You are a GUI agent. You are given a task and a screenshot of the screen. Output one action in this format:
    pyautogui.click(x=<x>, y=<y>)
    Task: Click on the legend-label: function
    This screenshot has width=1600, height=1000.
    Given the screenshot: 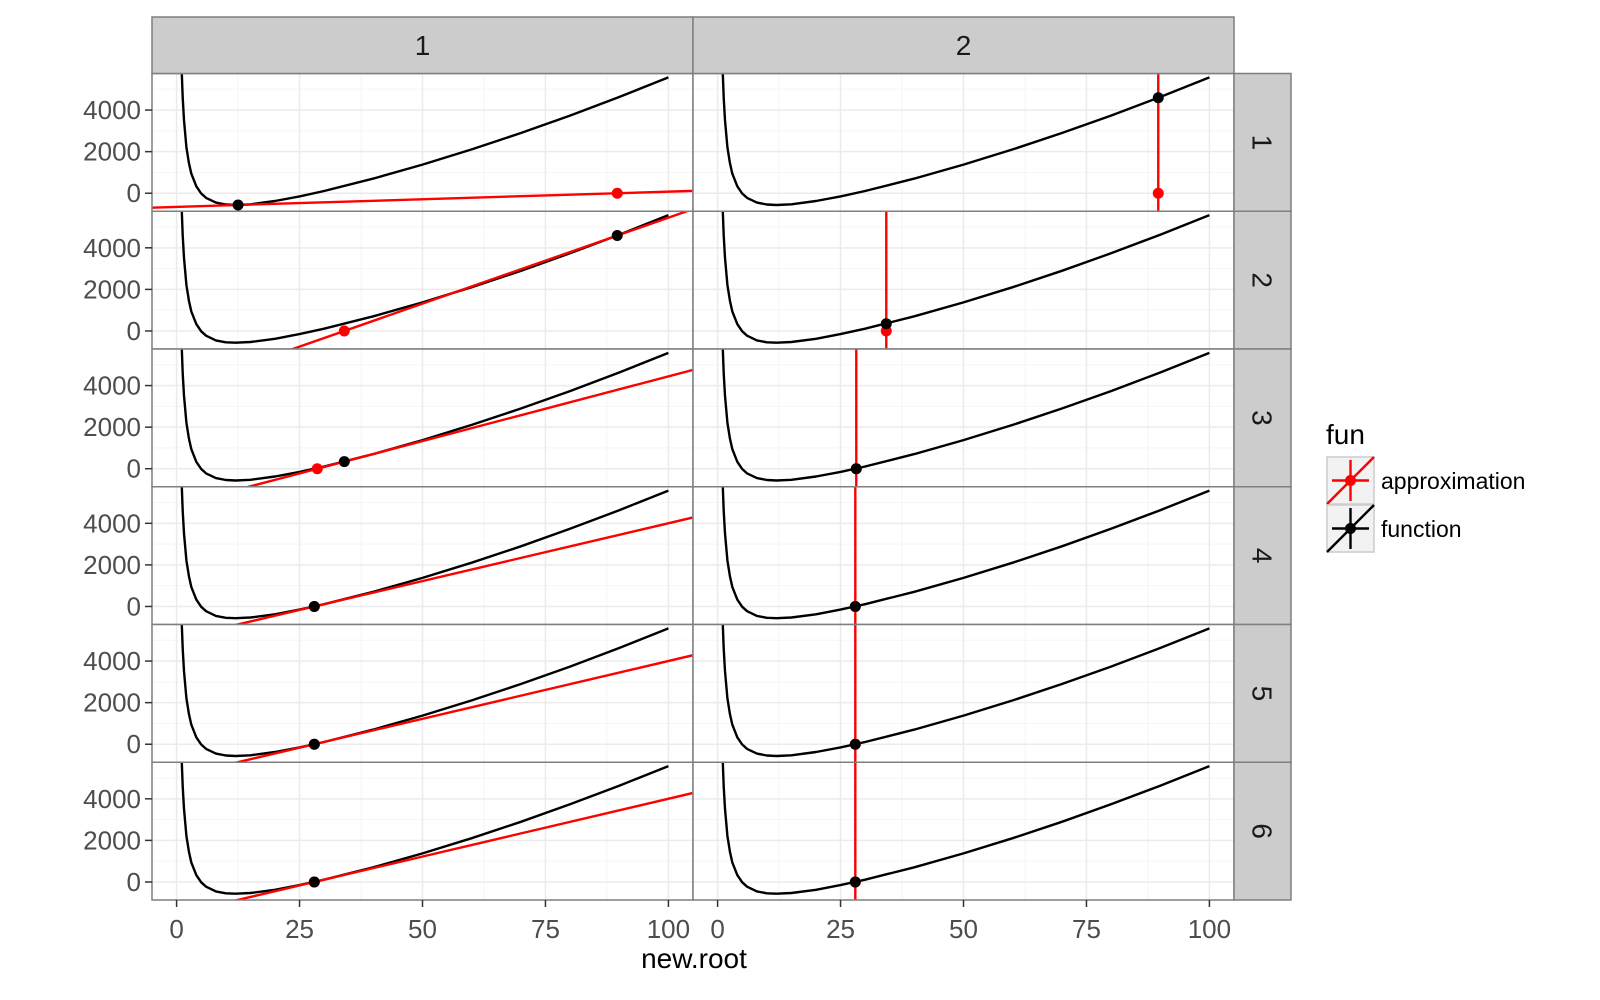 What is the action you would take?
    pyautogui.click(x=1421, y=529)
    